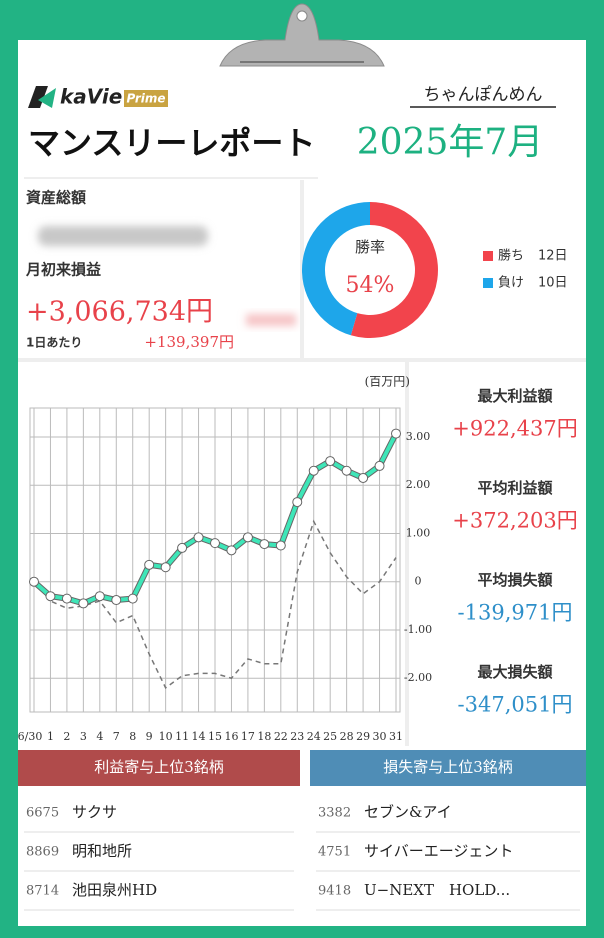 The image size is (604, 938). Describe the element at coordinates (370, 247) in the screenshot. I see `pie-center-label: 勝率` at that location.